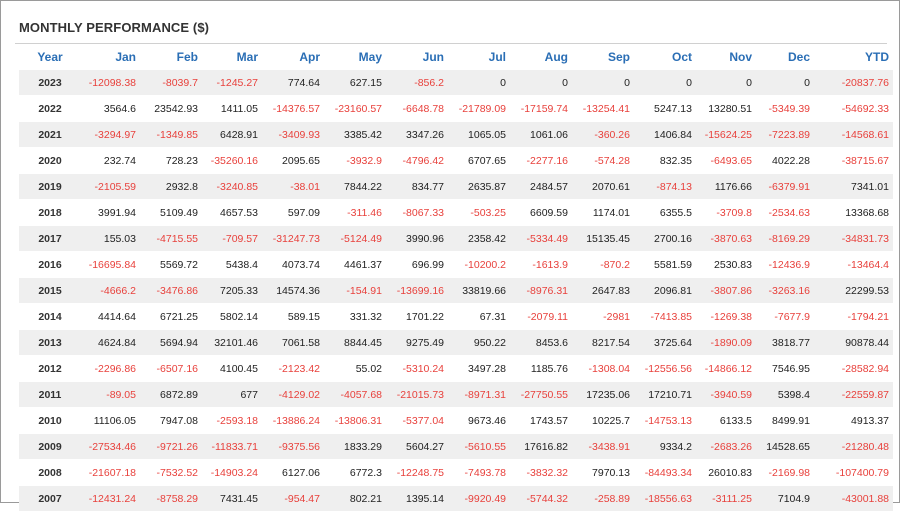  What do you see at coordinates (232, 447) in the screenshot?
I see `value-cell-mar: -11833.71` at bounding box center [232, 447].